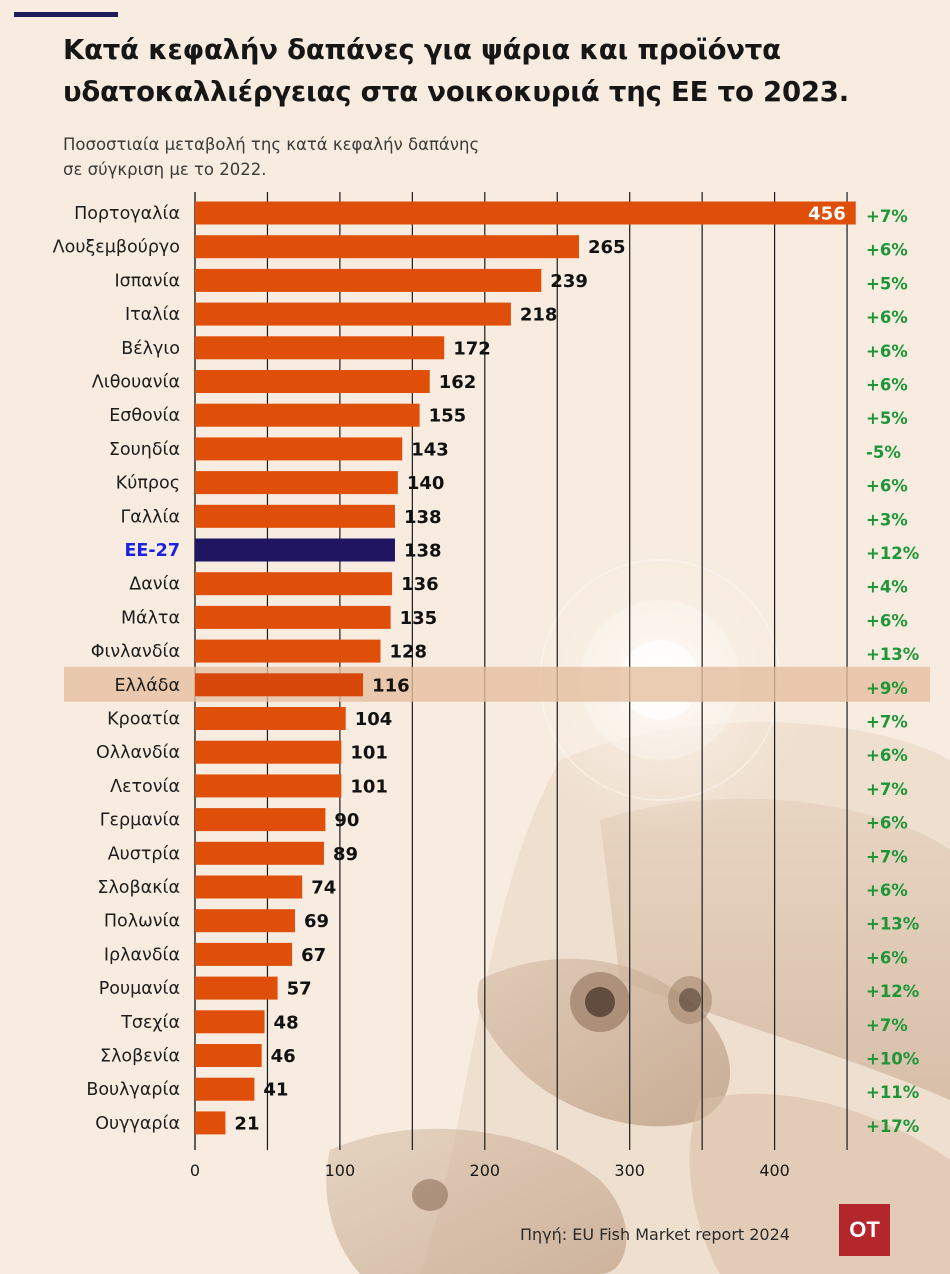 This screenshot has width=950, height=1274. What do you see at coordinates (485, 1170) in the screenshot?
I see `x-tick-label: 200` at bounding box center [485, 1170].